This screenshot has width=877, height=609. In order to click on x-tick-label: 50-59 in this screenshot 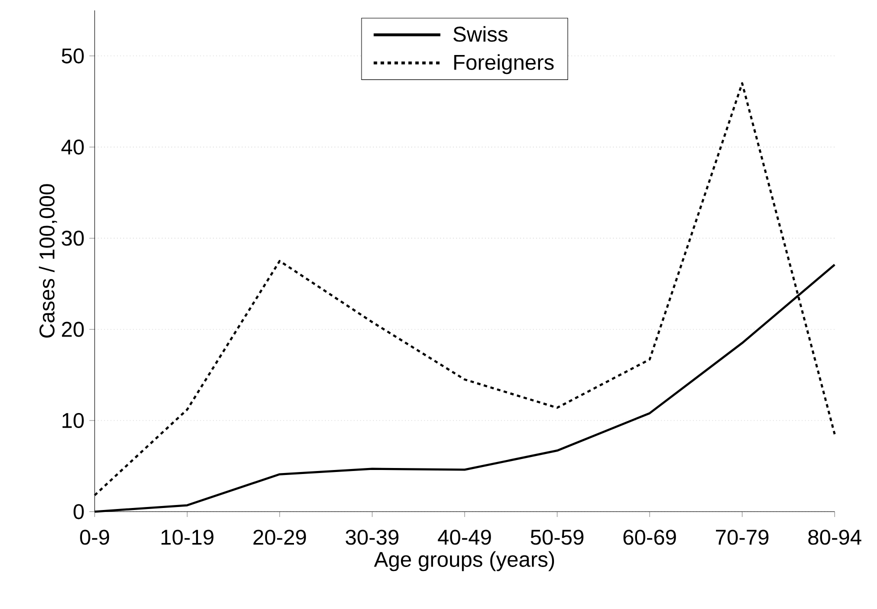, I will do `click(557, 537)`.